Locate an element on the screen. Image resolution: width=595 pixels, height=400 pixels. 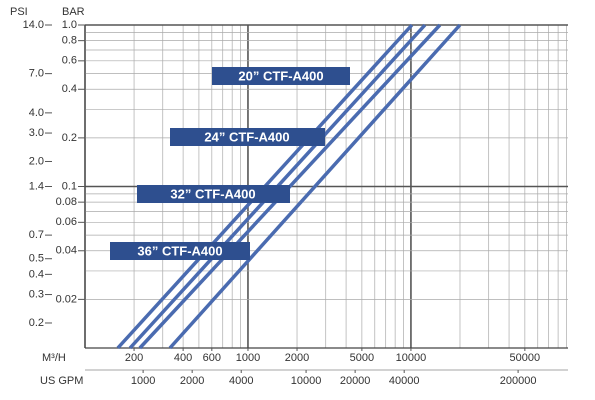
series-label: 20” CTF-A400 is located at coordinates (280, 75).